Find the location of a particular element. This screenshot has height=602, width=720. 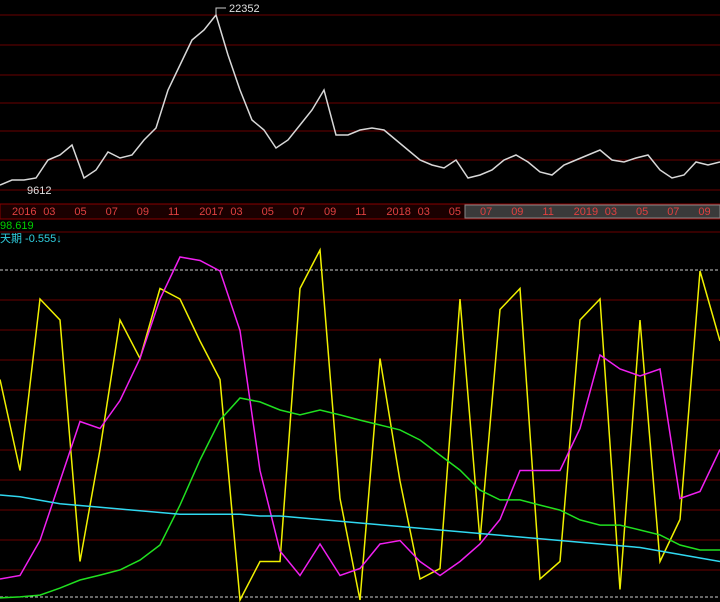

date-label: 2016 is located at coordinates (24, 212).